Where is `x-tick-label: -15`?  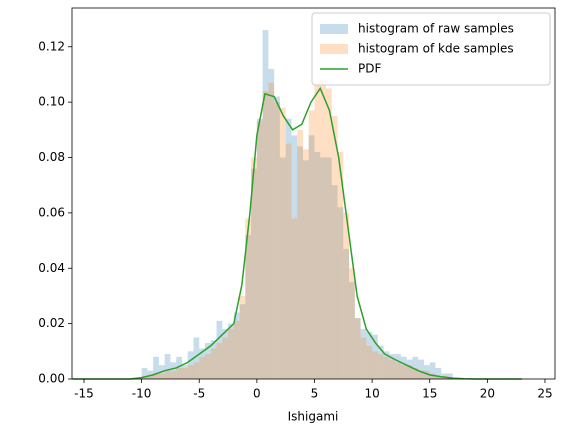 x-tick-label: -15 is located at coordinates (84, 394).